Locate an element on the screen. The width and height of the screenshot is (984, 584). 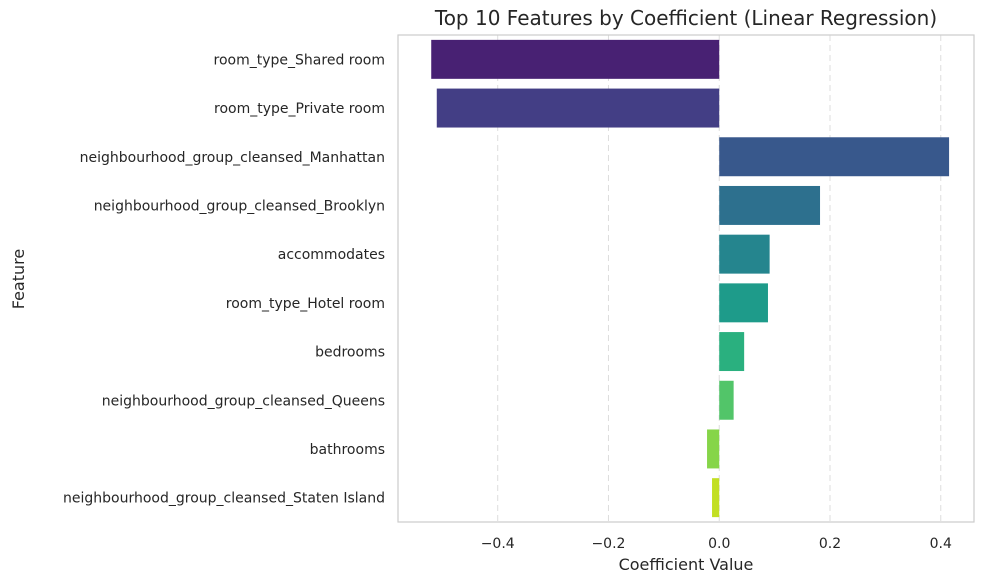
y-tick-label: neighbourhood_group_cleansed_Brooklyn is located at coordinates (239, 206).